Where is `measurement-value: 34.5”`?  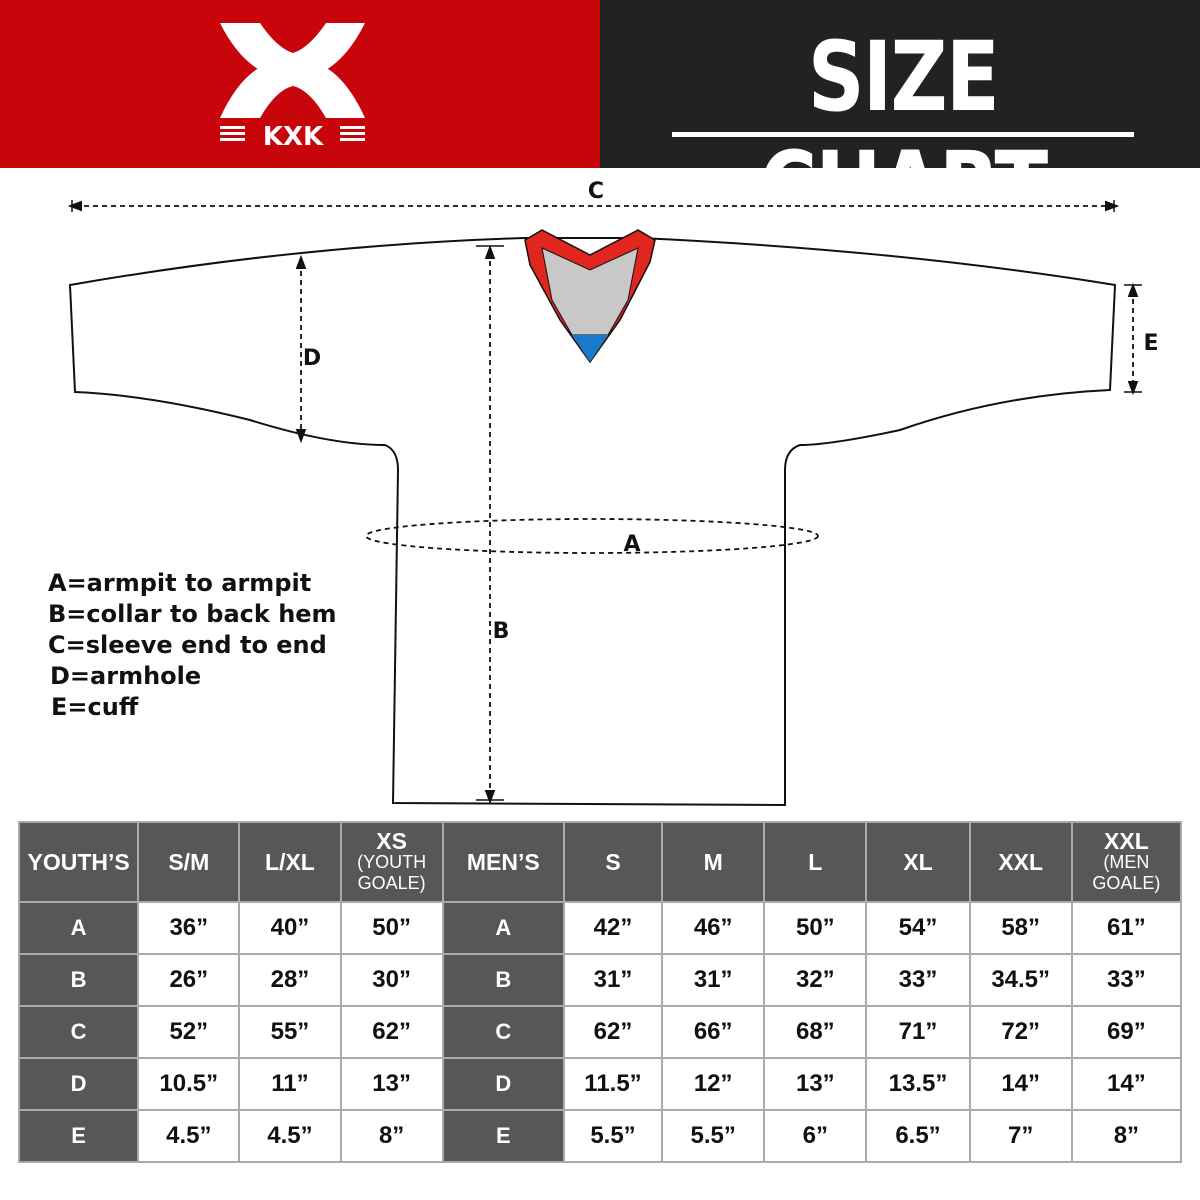 measurement-value: 34.5” is located at coordinates (1020, 980).